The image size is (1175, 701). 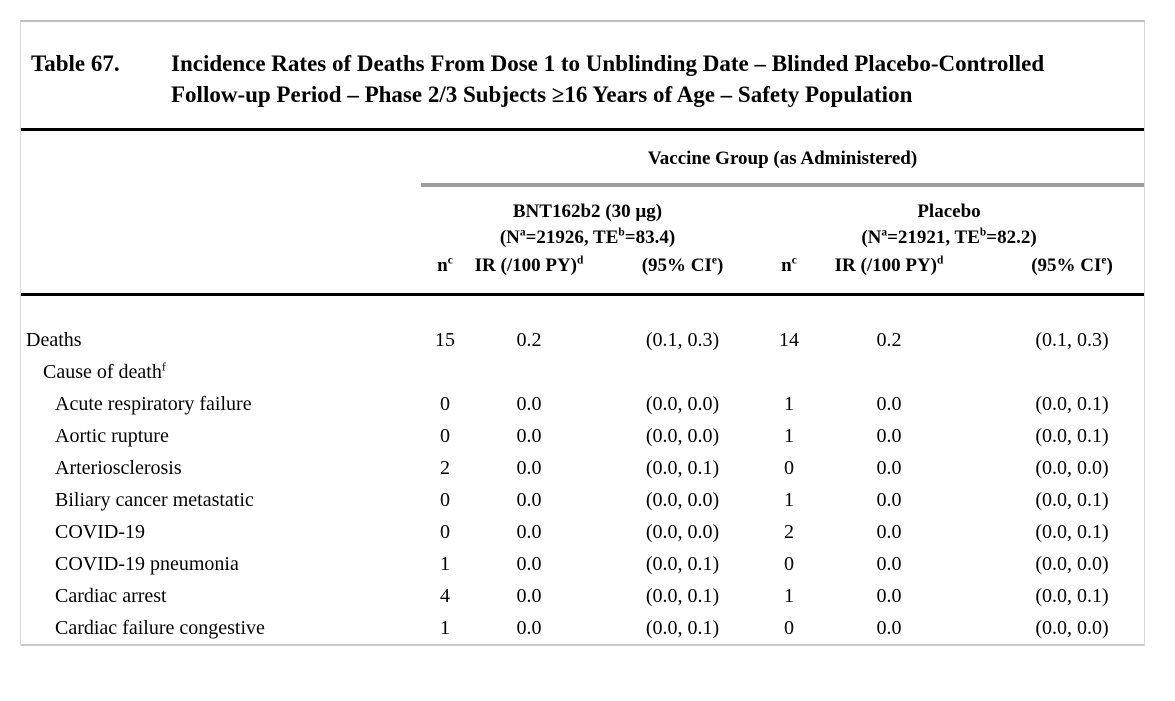 What do you see at coordinates (100, 532) in the screenshot?
I see `row-label: COVID-19` at bounding box center [100, 532].